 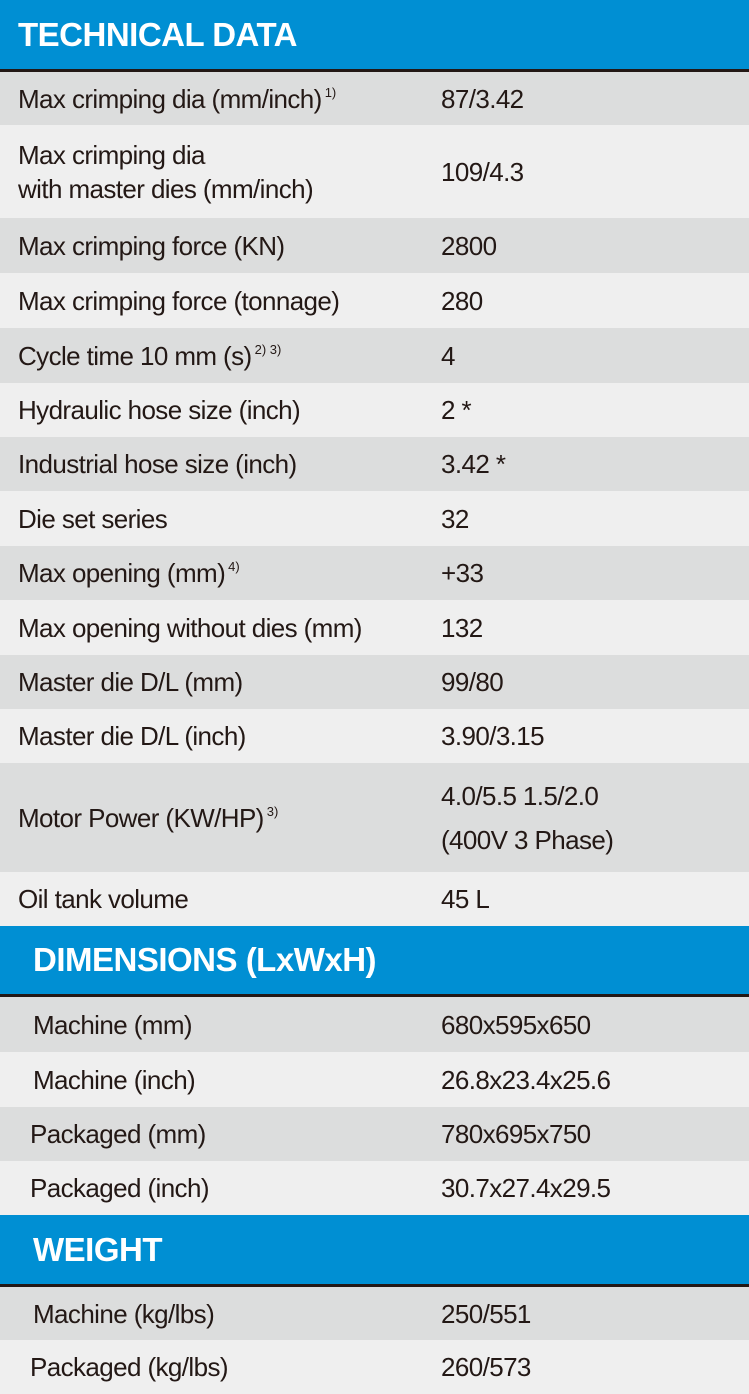 What do you see at coordinates (526, 1079) in the screenshot?
I see `spec-value: 26.8x23.4x25.6` at bounding box center [526, 1079].